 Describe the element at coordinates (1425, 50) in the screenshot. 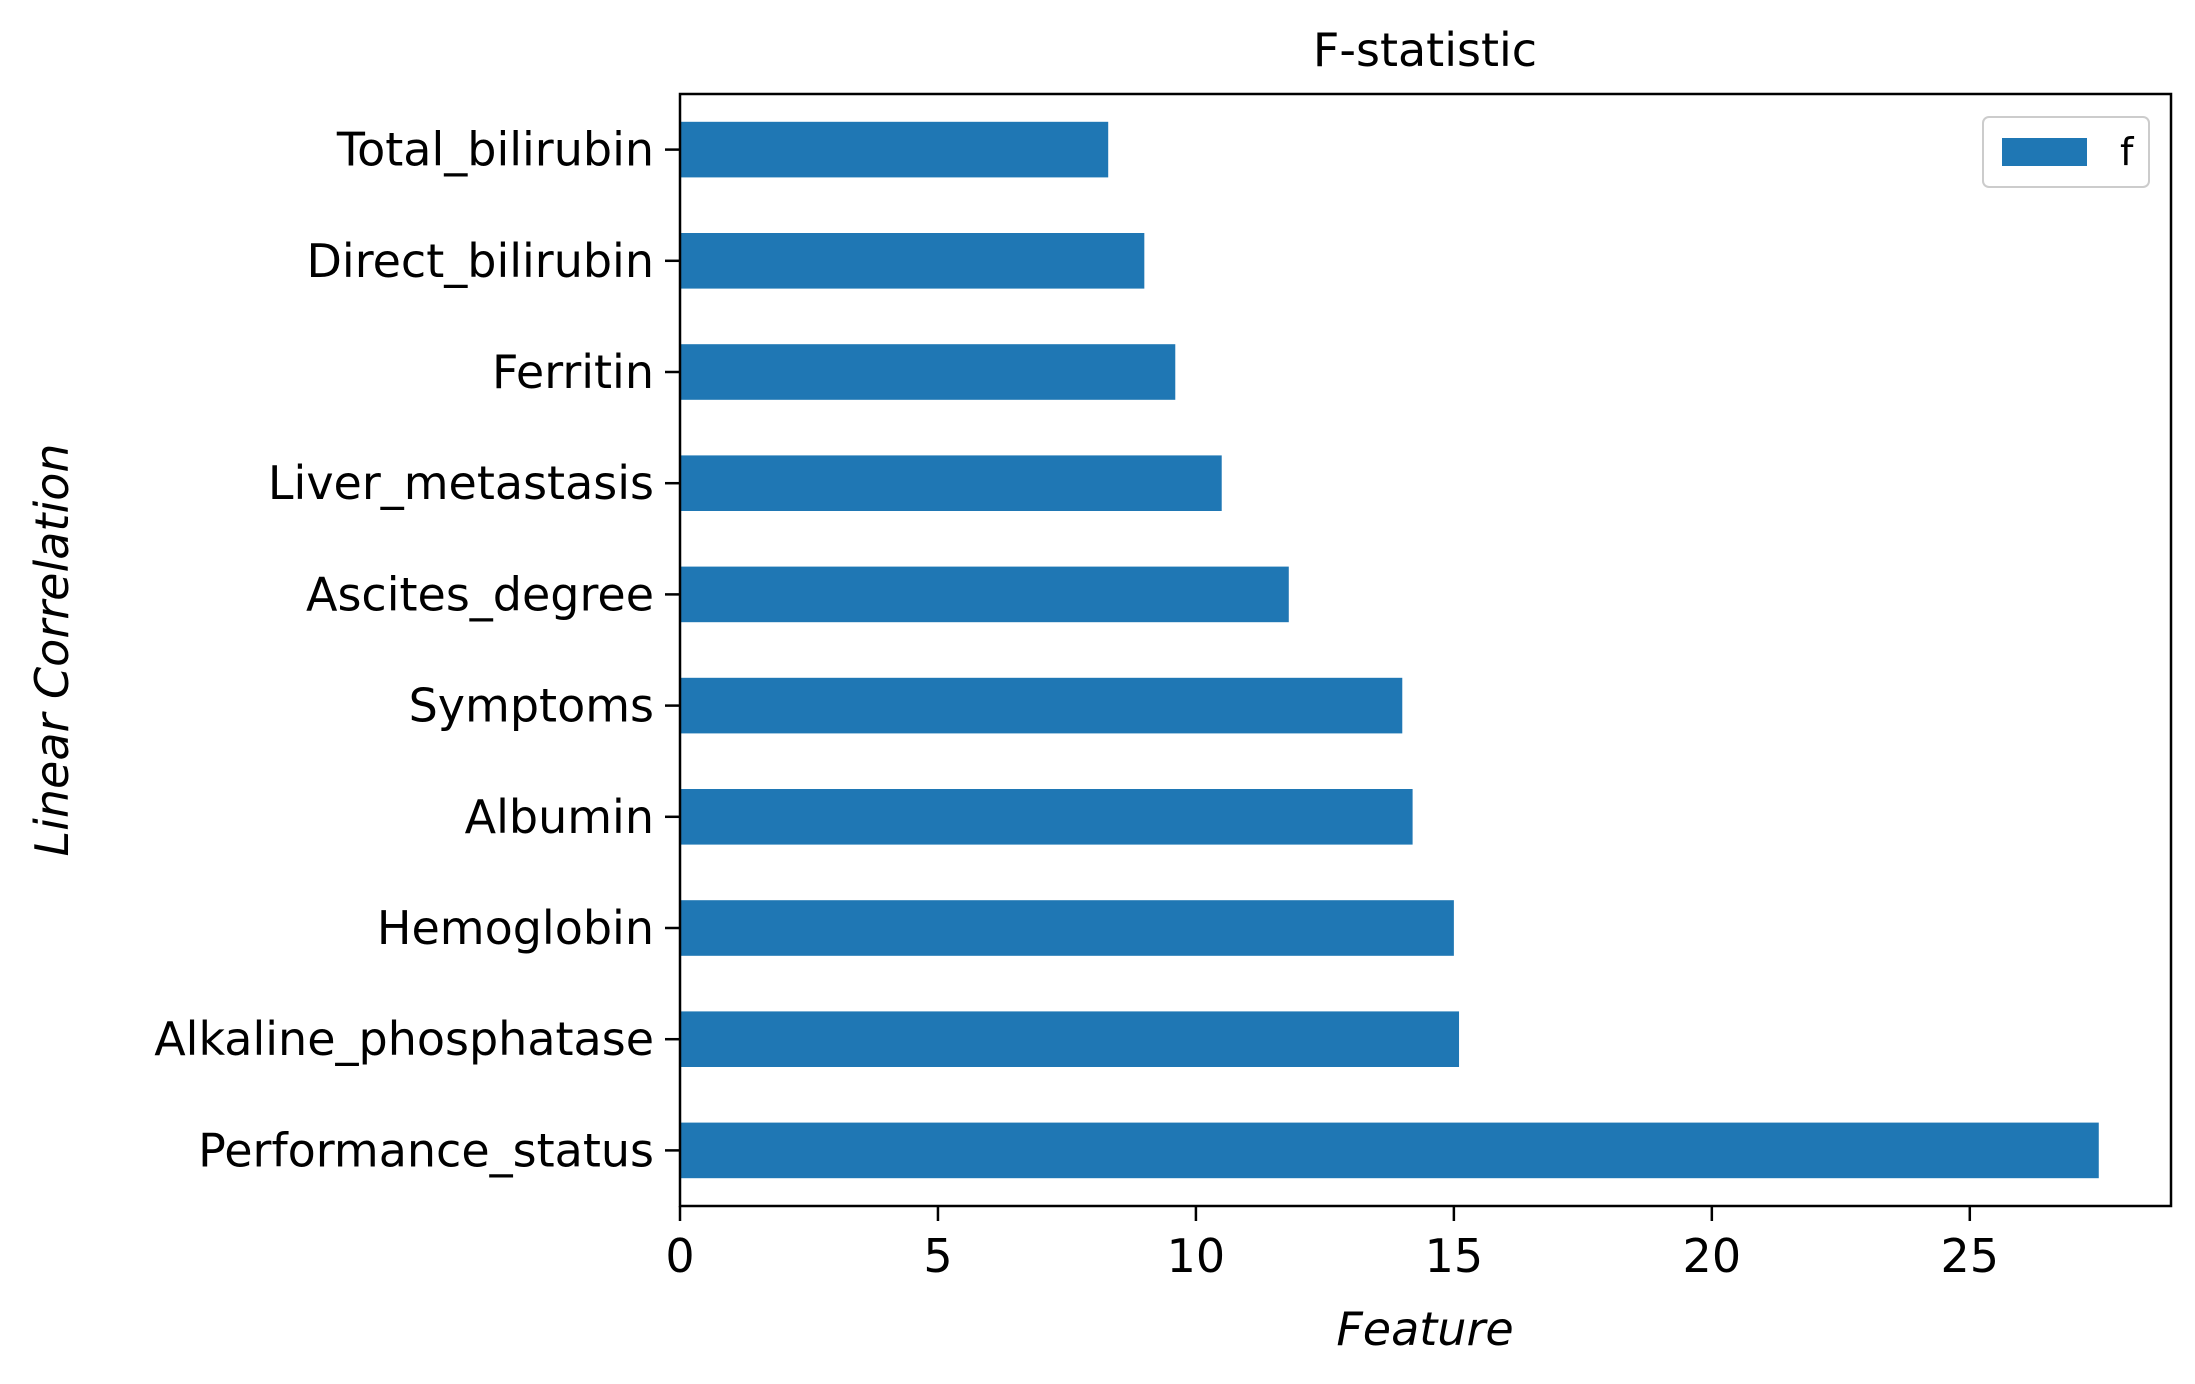

I see `chart-title: F-statistic` at that location.